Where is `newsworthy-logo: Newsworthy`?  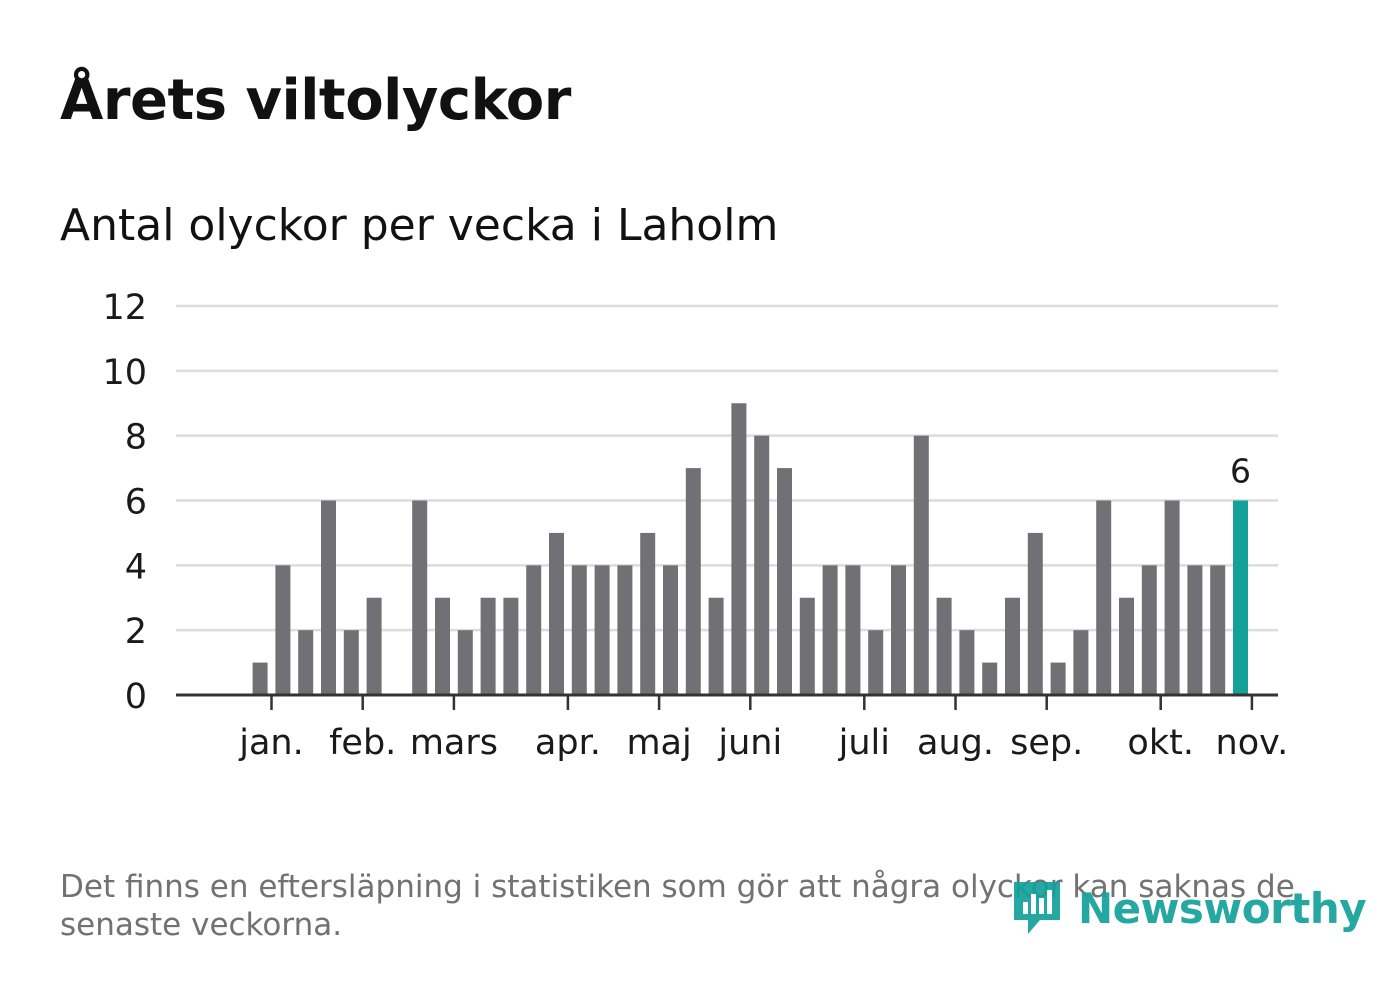 newsworthy-logo: Newsworthy is located at coordinates (1188, 908).